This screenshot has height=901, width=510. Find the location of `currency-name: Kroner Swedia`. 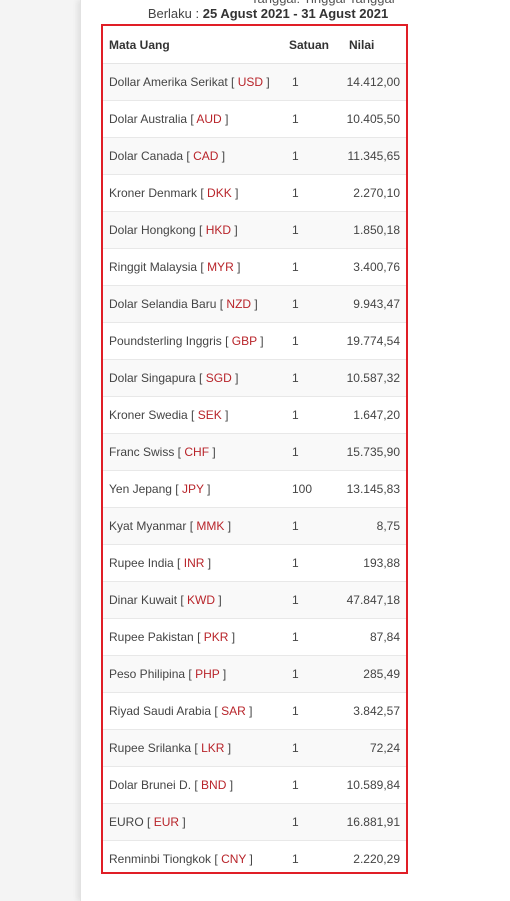

currency-name: Kroner Swedia is located at coordinates (148, 415).